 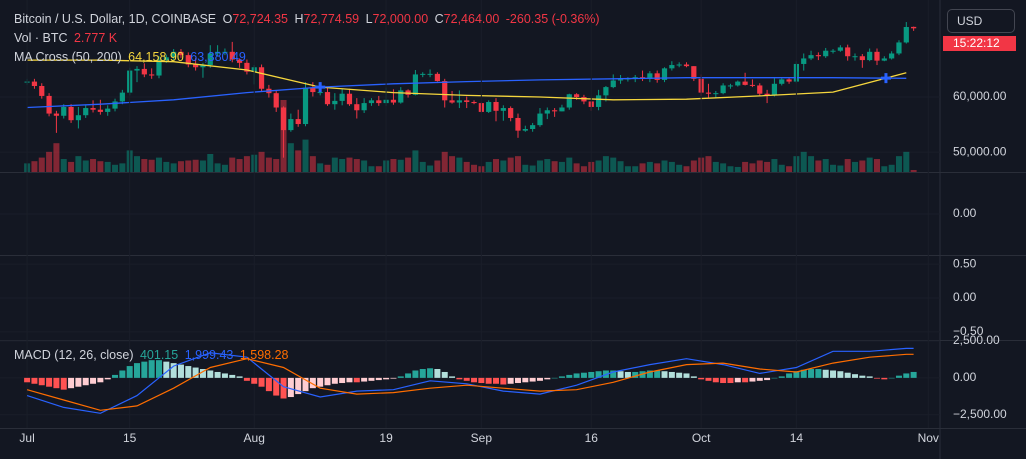 I want to click on x-tick-label: 15, so click(x=130, y=438).